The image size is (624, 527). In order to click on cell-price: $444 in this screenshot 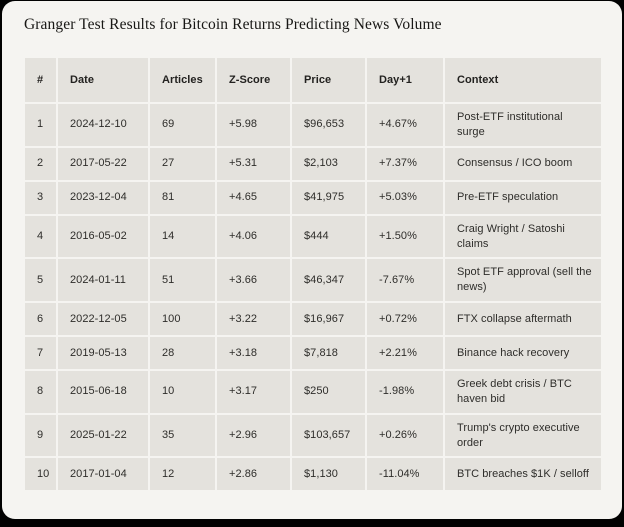, I will do `click(328, 236)`.